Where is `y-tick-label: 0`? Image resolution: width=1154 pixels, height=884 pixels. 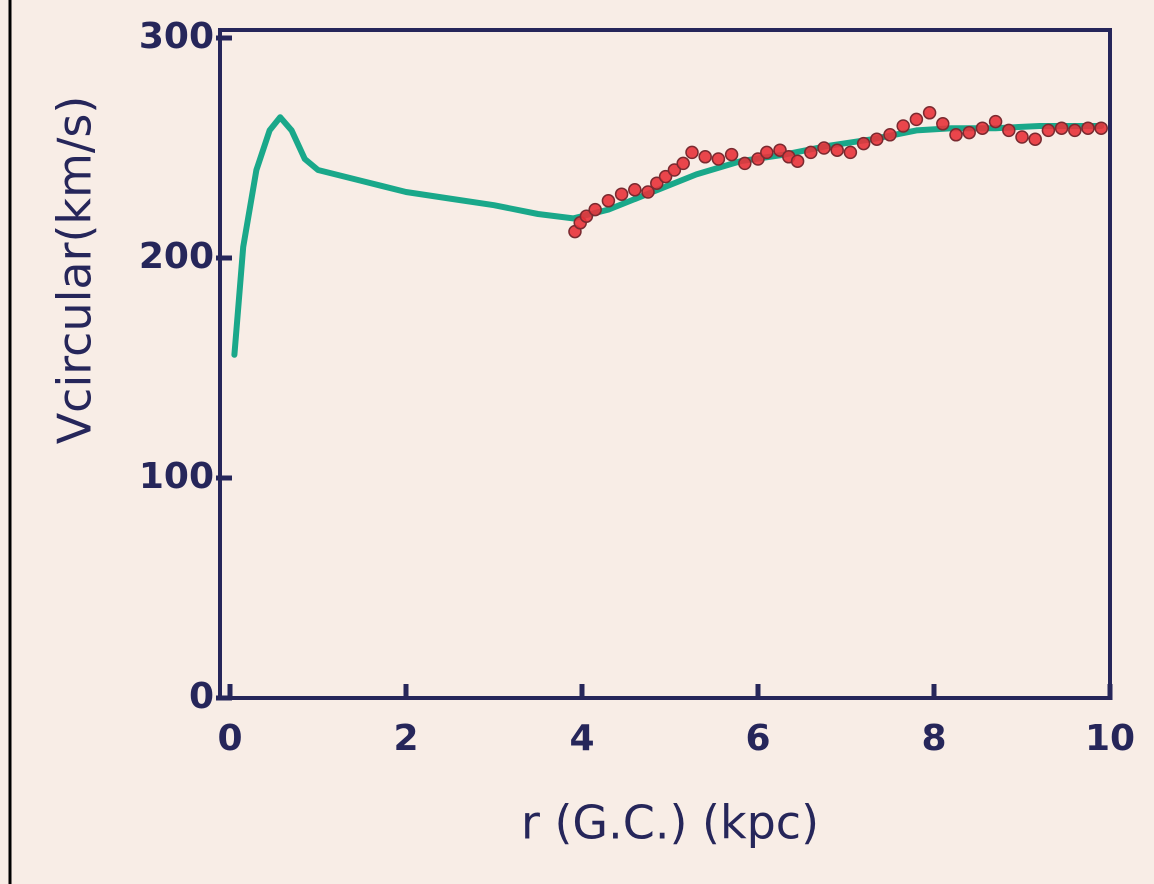 y-tick-label: 0 is located at coordinates (201, 696).